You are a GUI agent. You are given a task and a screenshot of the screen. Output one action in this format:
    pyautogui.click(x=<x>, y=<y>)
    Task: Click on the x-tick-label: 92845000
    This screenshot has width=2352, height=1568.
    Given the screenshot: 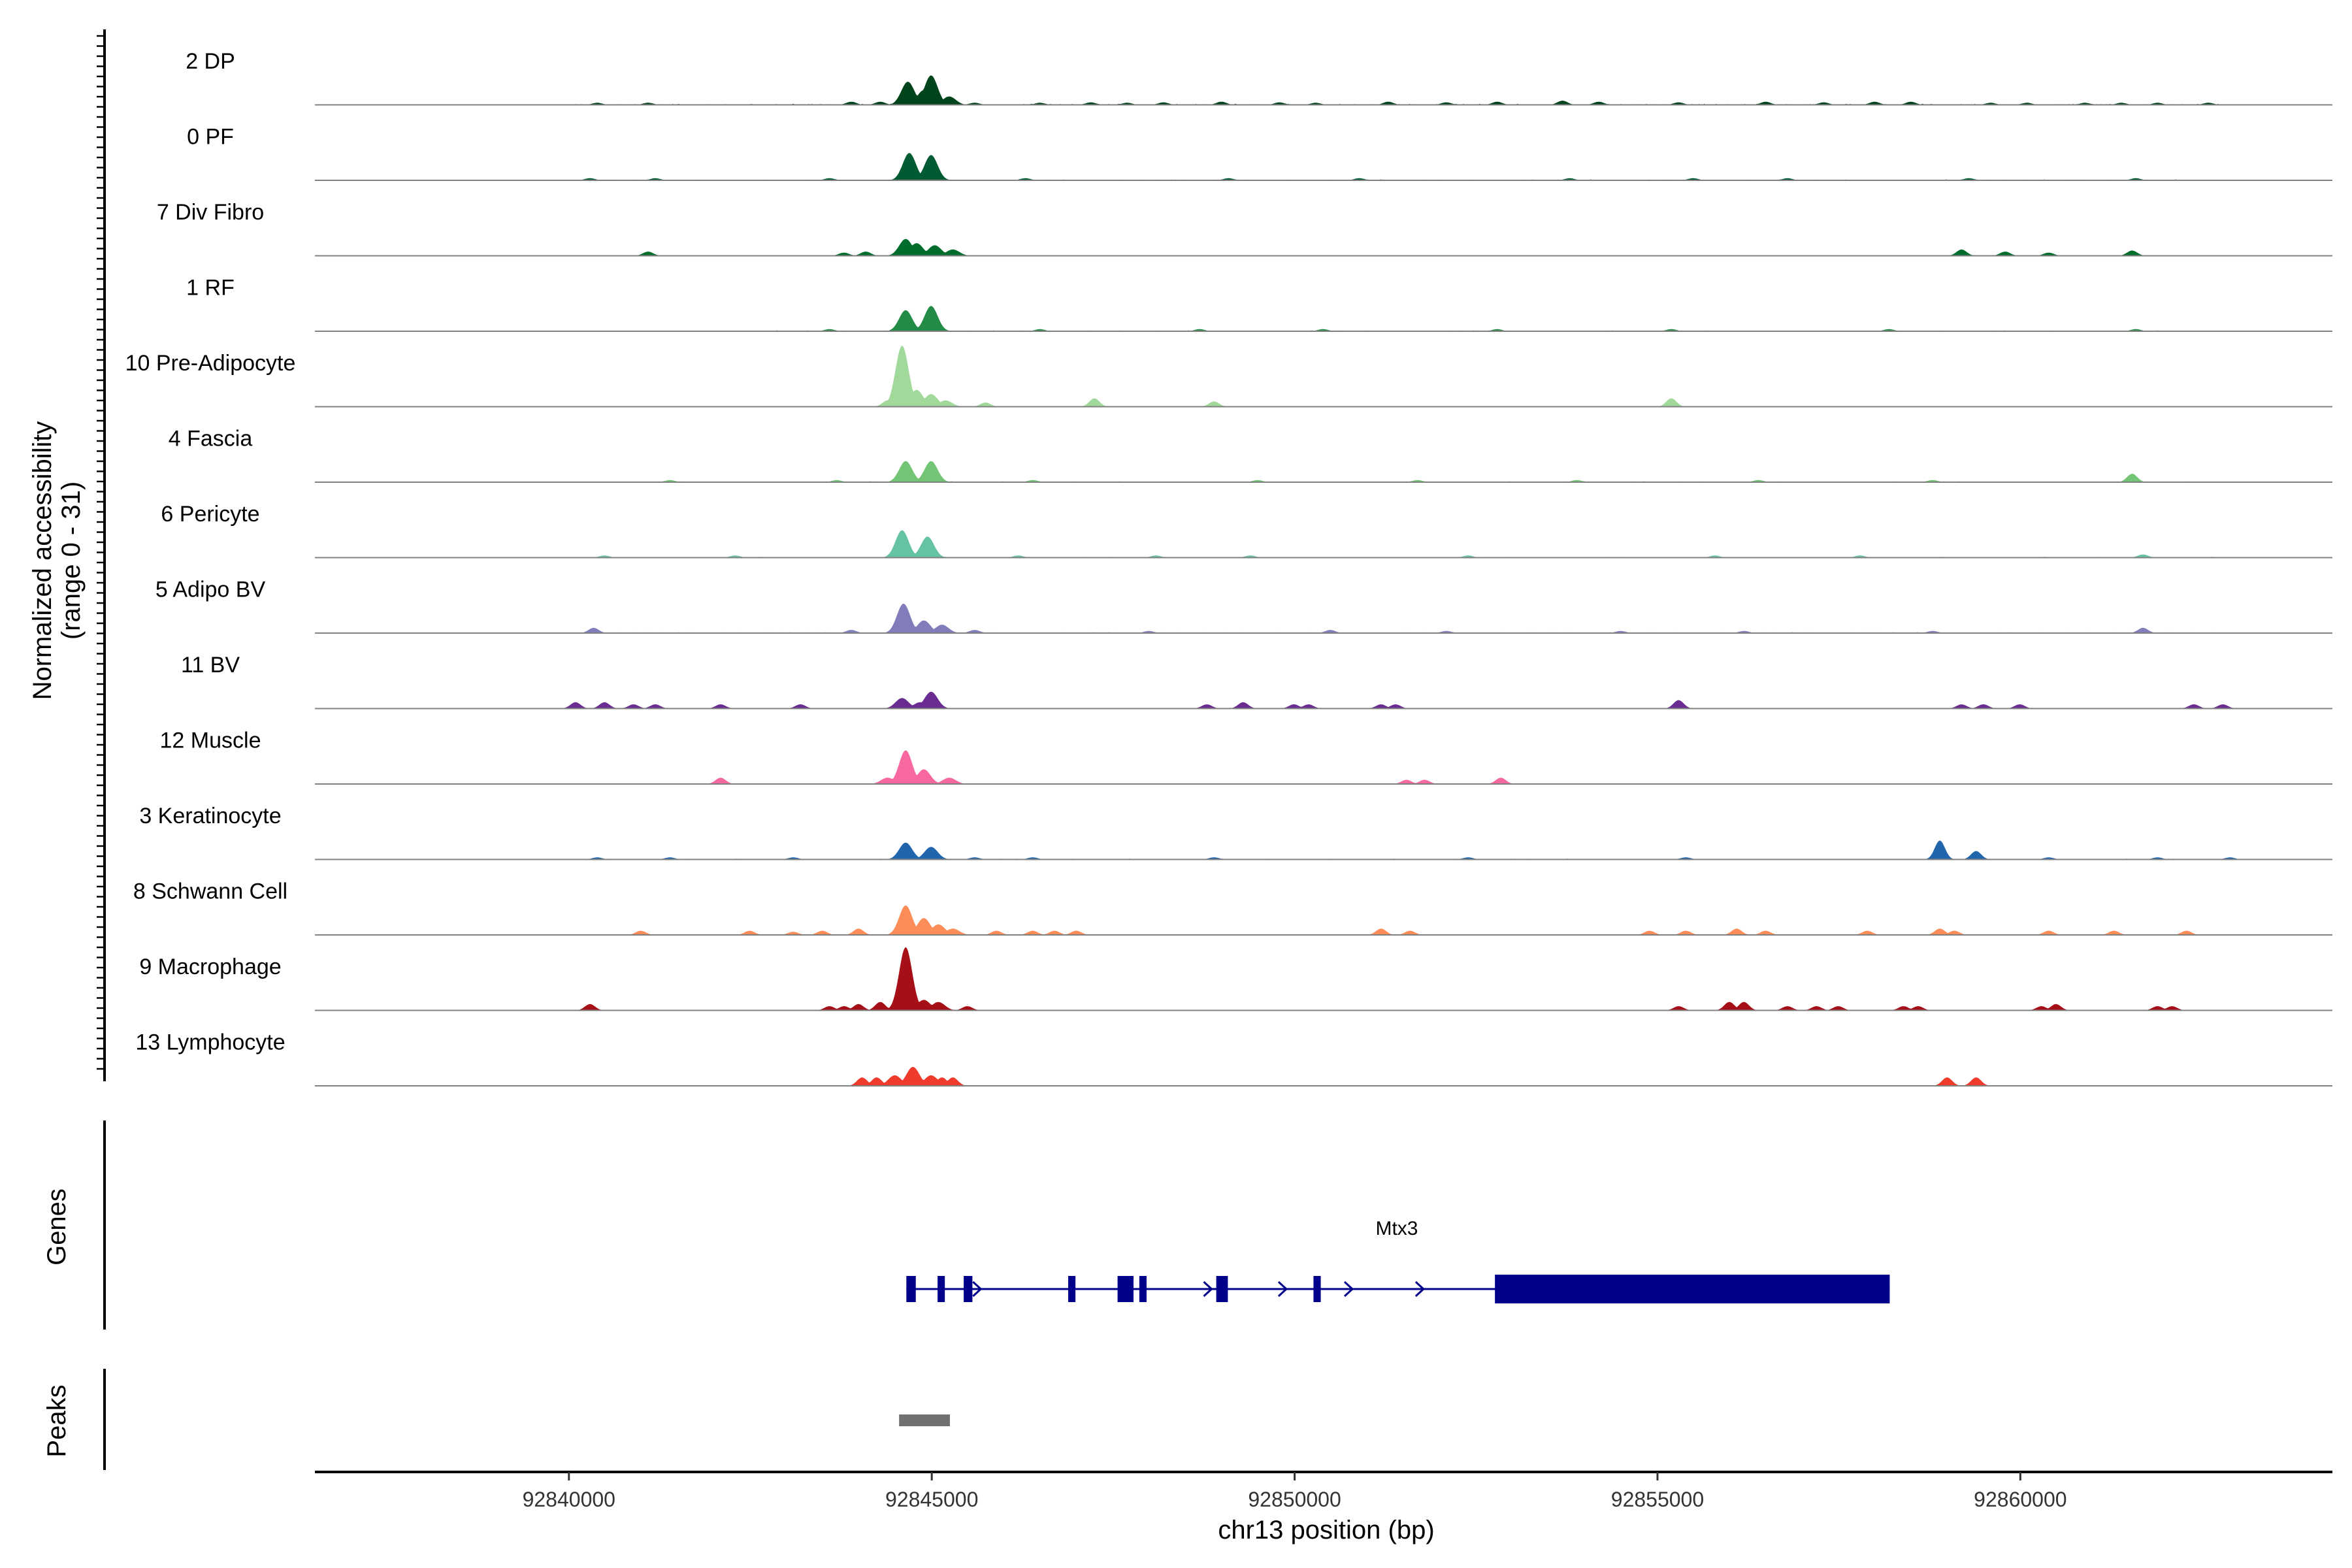 What is the action you would take?
    pyautogui.click(x=931, y=1499)
    